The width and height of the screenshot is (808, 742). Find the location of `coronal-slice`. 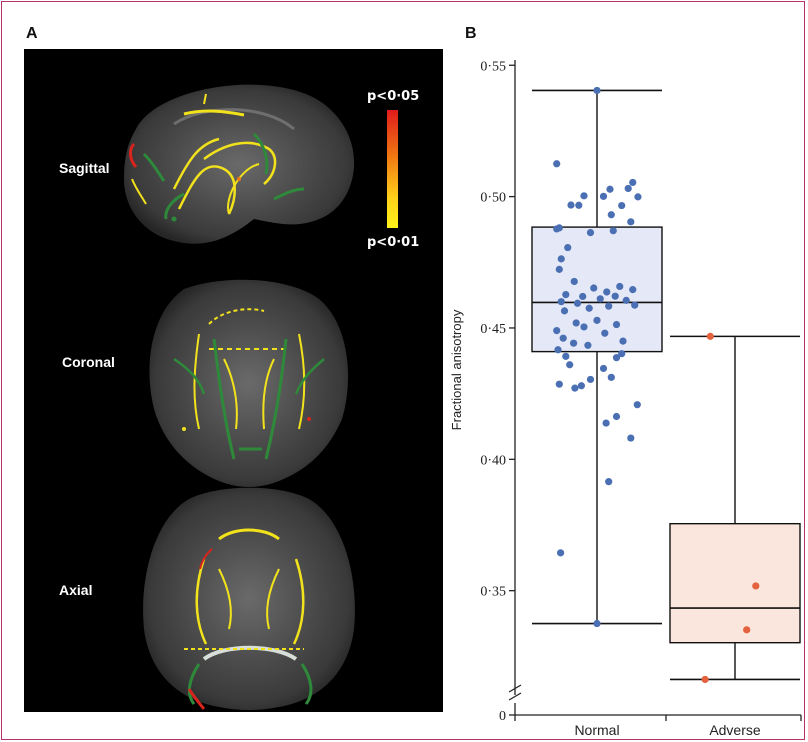

coronal-slice is located at coordinates (249, 383).